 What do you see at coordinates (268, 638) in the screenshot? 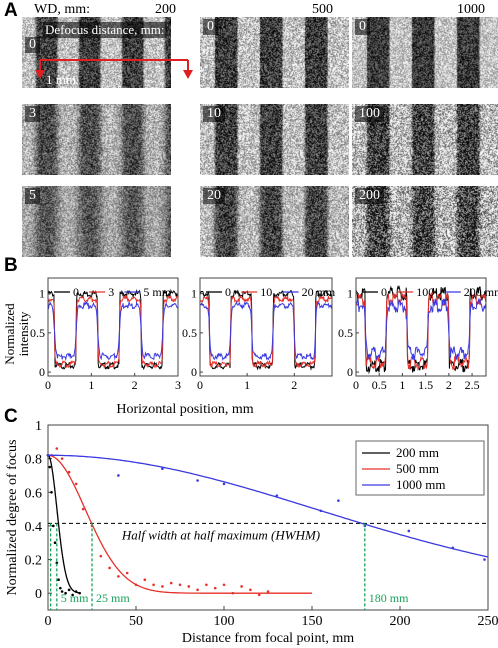
I see `chart-xlabel: Distance from focal point, mm` at bounding box center [268, 638].